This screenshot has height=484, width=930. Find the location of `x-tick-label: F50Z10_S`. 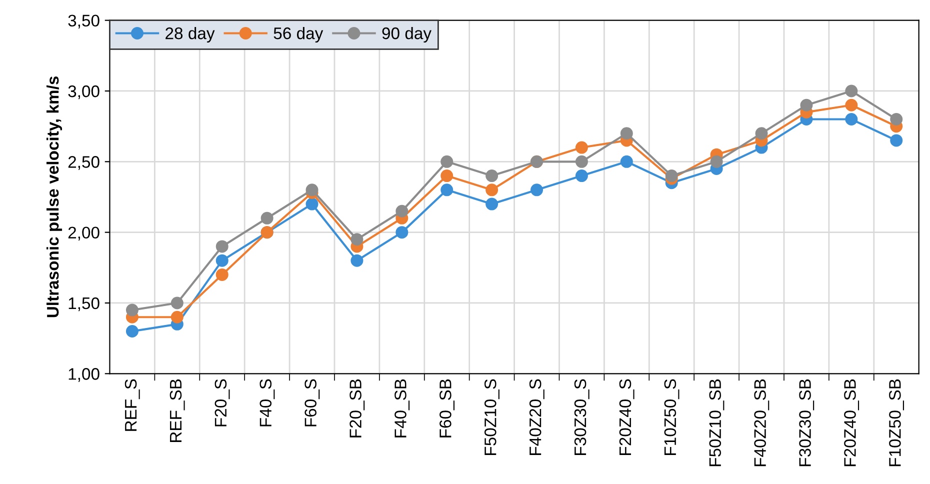

x-tick-label: F50Z10_S is located at coordinates (492, 417).